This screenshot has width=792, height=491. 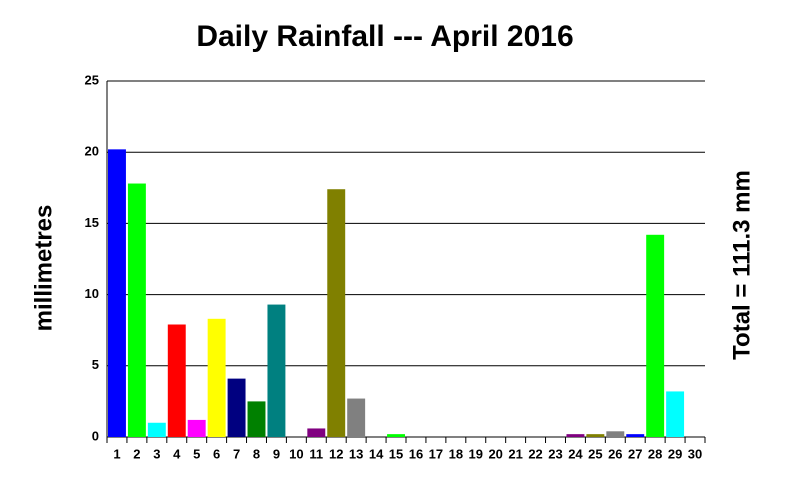 What do you see at coordinates (177, 453) in the screenshot?
I see `x-tick-label: 4` at bounding box center [177, 453].